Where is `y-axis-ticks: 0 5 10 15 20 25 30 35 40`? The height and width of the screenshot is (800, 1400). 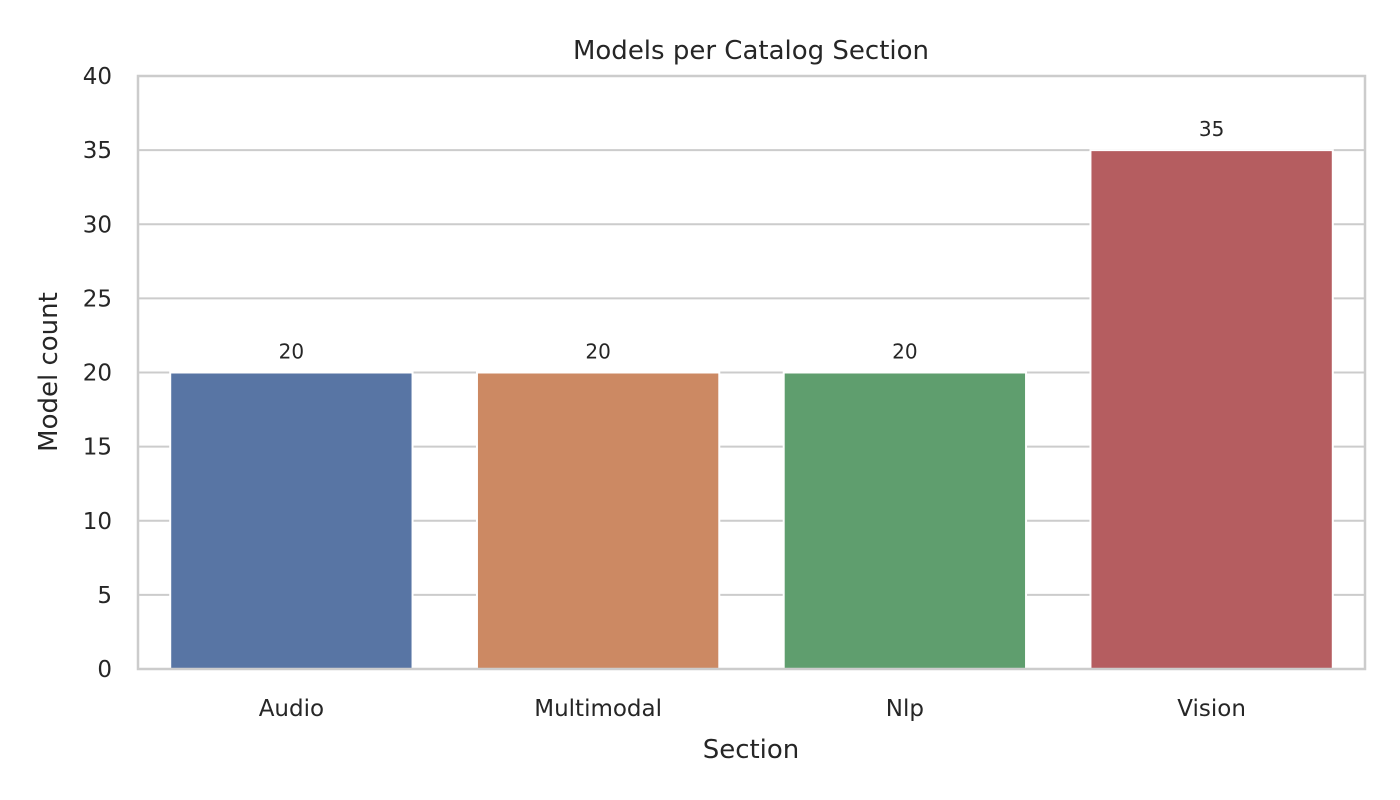 y-axis-ticks: 0 5 10 15 20 25 30 35 40 is located at coordinates (97, 373).